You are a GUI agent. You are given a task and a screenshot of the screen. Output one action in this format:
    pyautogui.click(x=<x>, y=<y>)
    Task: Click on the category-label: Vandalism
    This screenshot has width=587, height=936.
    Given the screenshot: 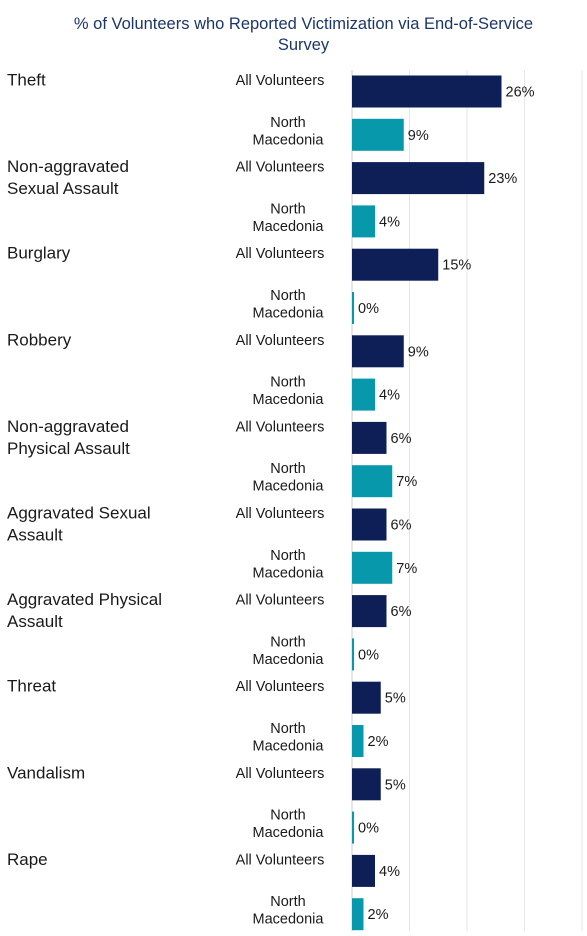 What is the action you would take?
    pyautogui.click(x=46, y=772)
    